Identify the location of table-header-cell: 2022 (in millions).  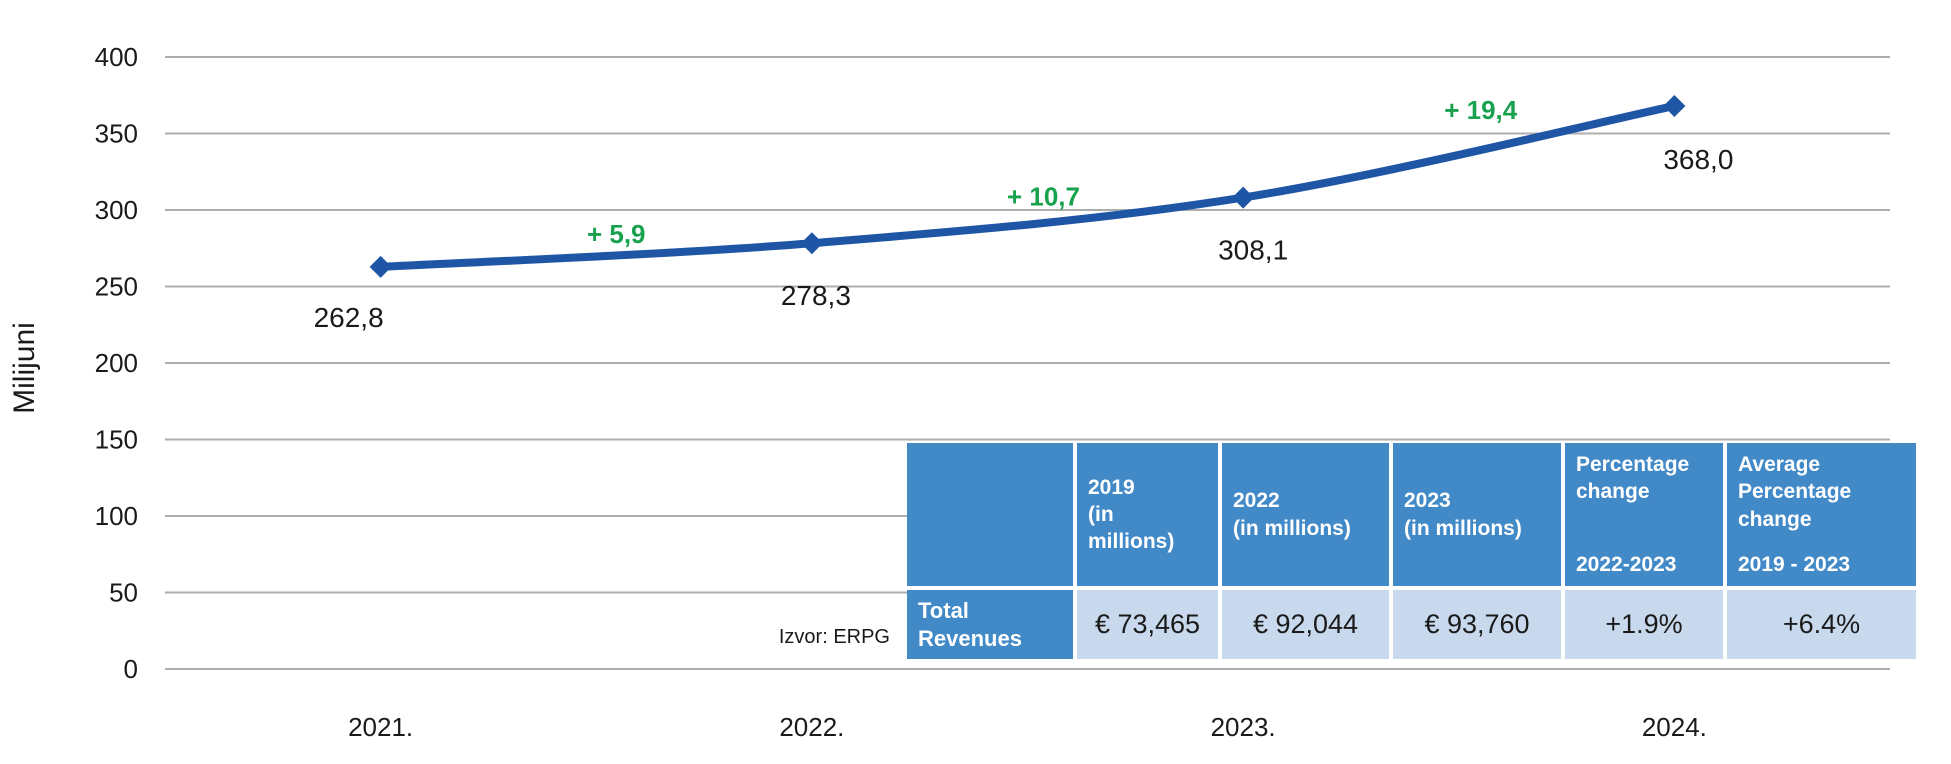
(1305, 514).